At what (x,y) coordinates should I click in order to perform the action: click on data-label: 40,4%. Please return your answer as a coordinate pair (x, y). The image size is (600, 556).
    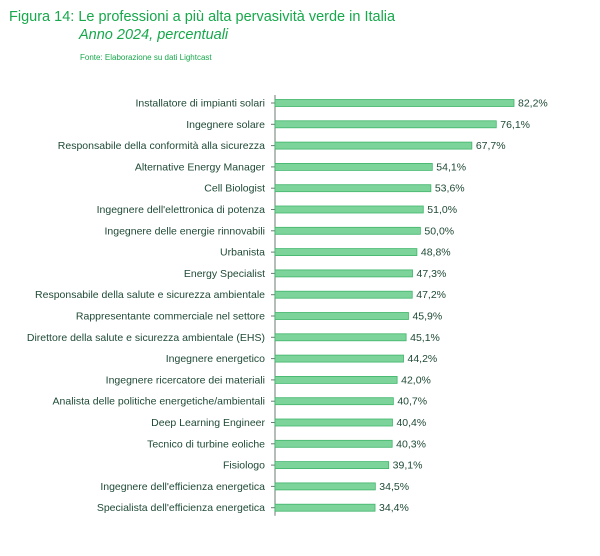
    Looking at the image, I should click on (411, 423).